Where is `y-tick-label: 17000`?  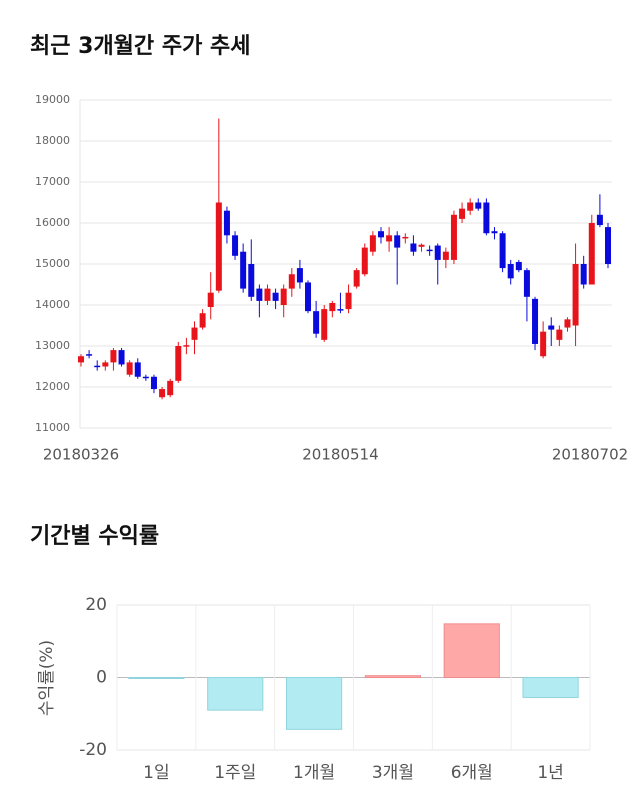
y-tick-label: 17000 is located at coordinates (52, 181).